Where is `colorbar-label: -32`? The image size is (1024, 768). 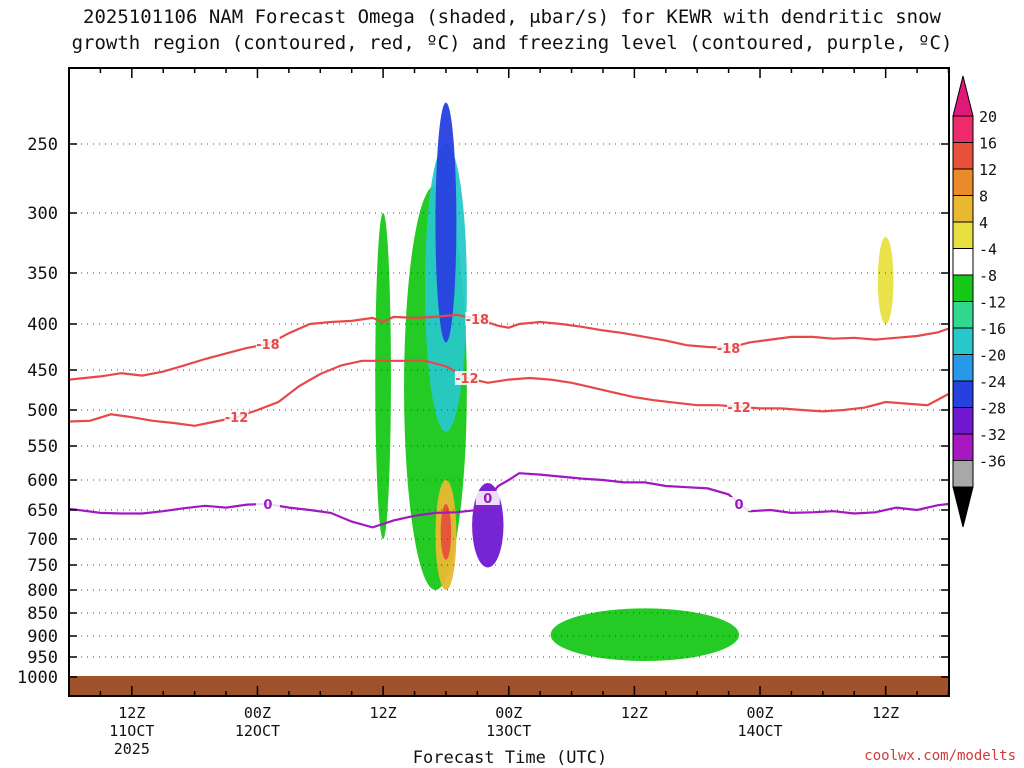 colorbar-label: -32 is located at coordinates (992, 435).